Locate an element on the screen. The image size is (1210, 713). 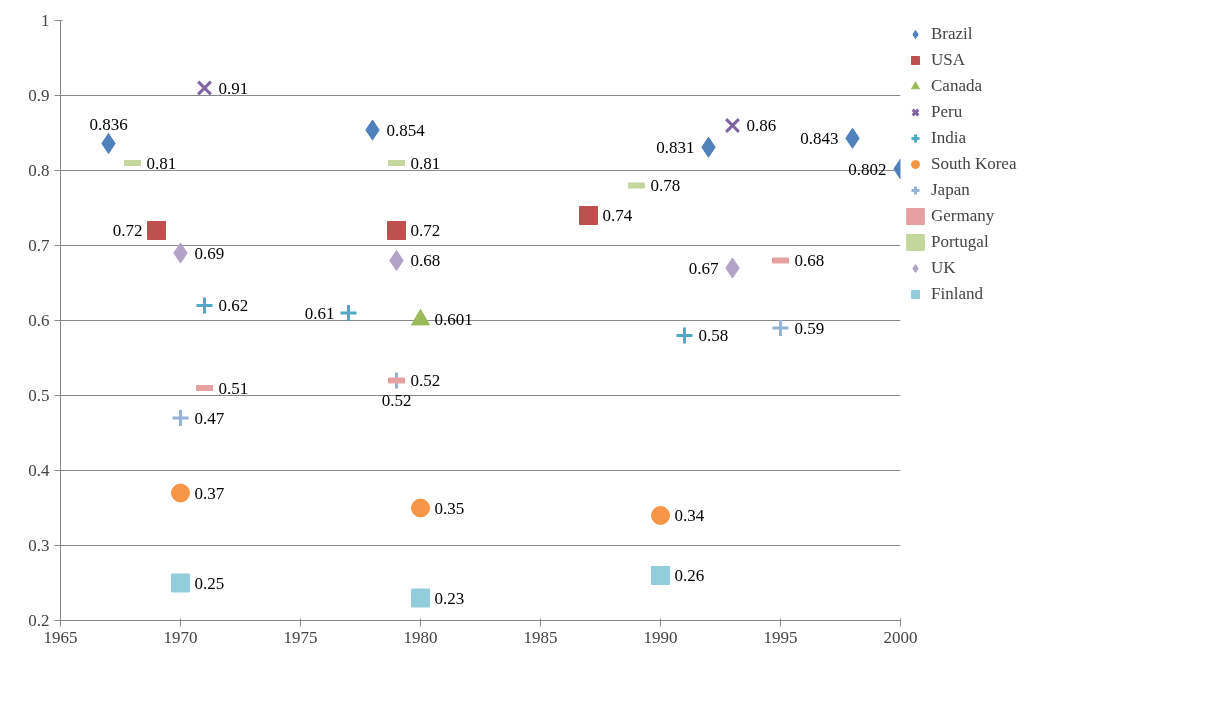
data-label: 0.836 is located at coordinates (108, 124).